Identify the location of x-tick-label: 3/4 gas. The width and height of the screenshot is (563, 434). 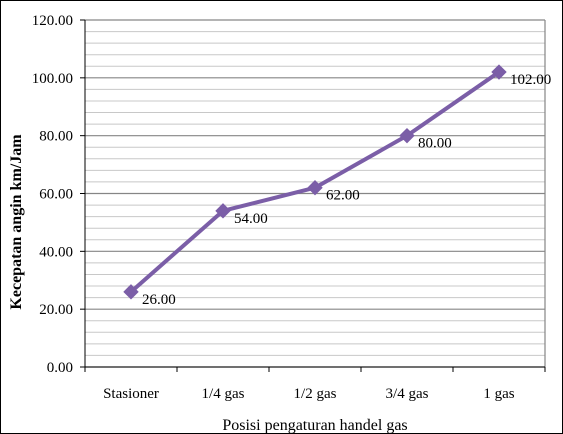
(407, 394).